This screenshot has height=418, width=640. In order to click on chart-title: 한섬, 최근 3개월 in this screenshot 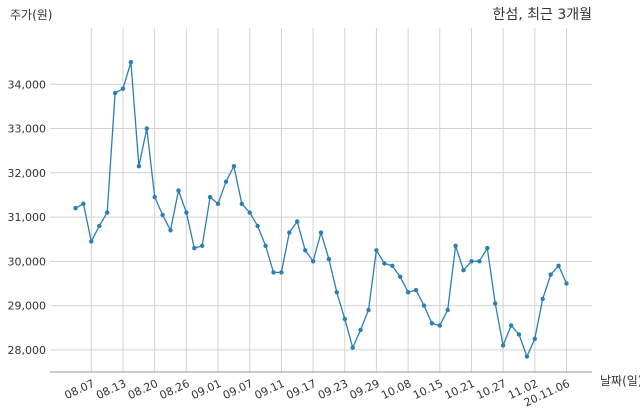, I will do `click(542, 15)`.